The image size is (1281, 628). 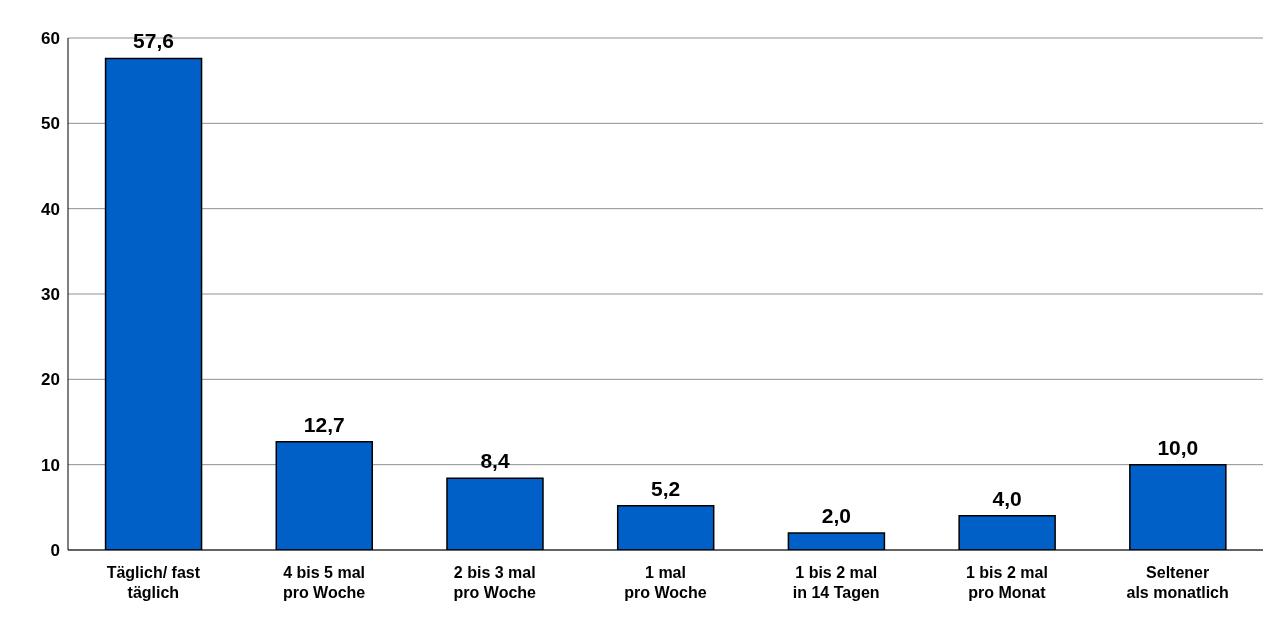 What do you see at coordinates (495, 461) in the screenshot?
I see `data-label: 8,4` at bounding box center [495, 461].